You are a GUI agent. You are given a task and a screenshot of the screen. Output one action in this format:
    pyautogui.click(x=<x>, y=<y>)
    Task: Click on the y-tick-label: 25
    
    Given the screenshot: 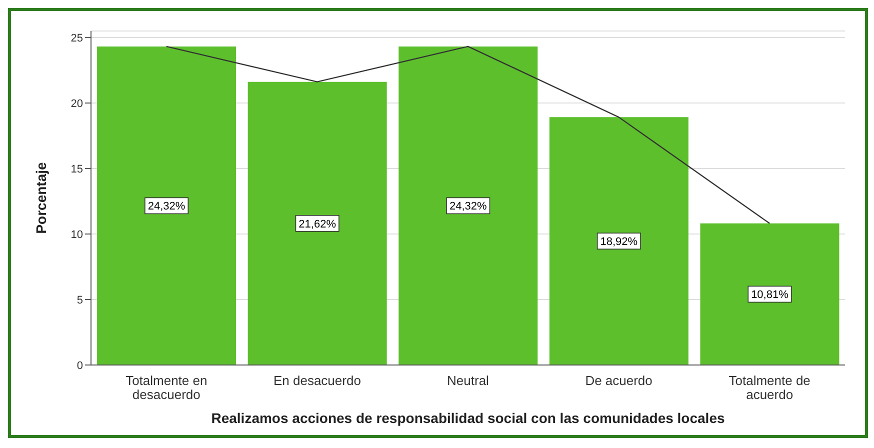 What is the action you would take?
    pyautogui.click(x=76, y=38)
    